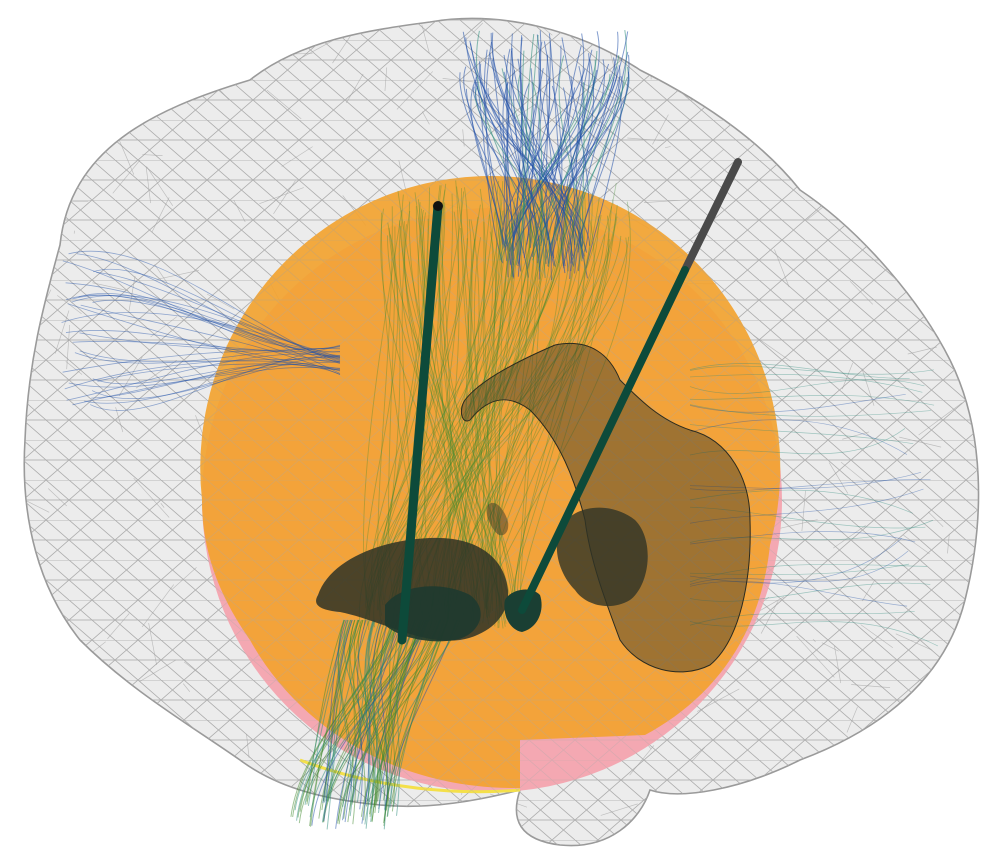  What do you see at coordinates (711, 216) in the screenshot?
I see `electrode-right-upper` at bounding box center [711, 216].